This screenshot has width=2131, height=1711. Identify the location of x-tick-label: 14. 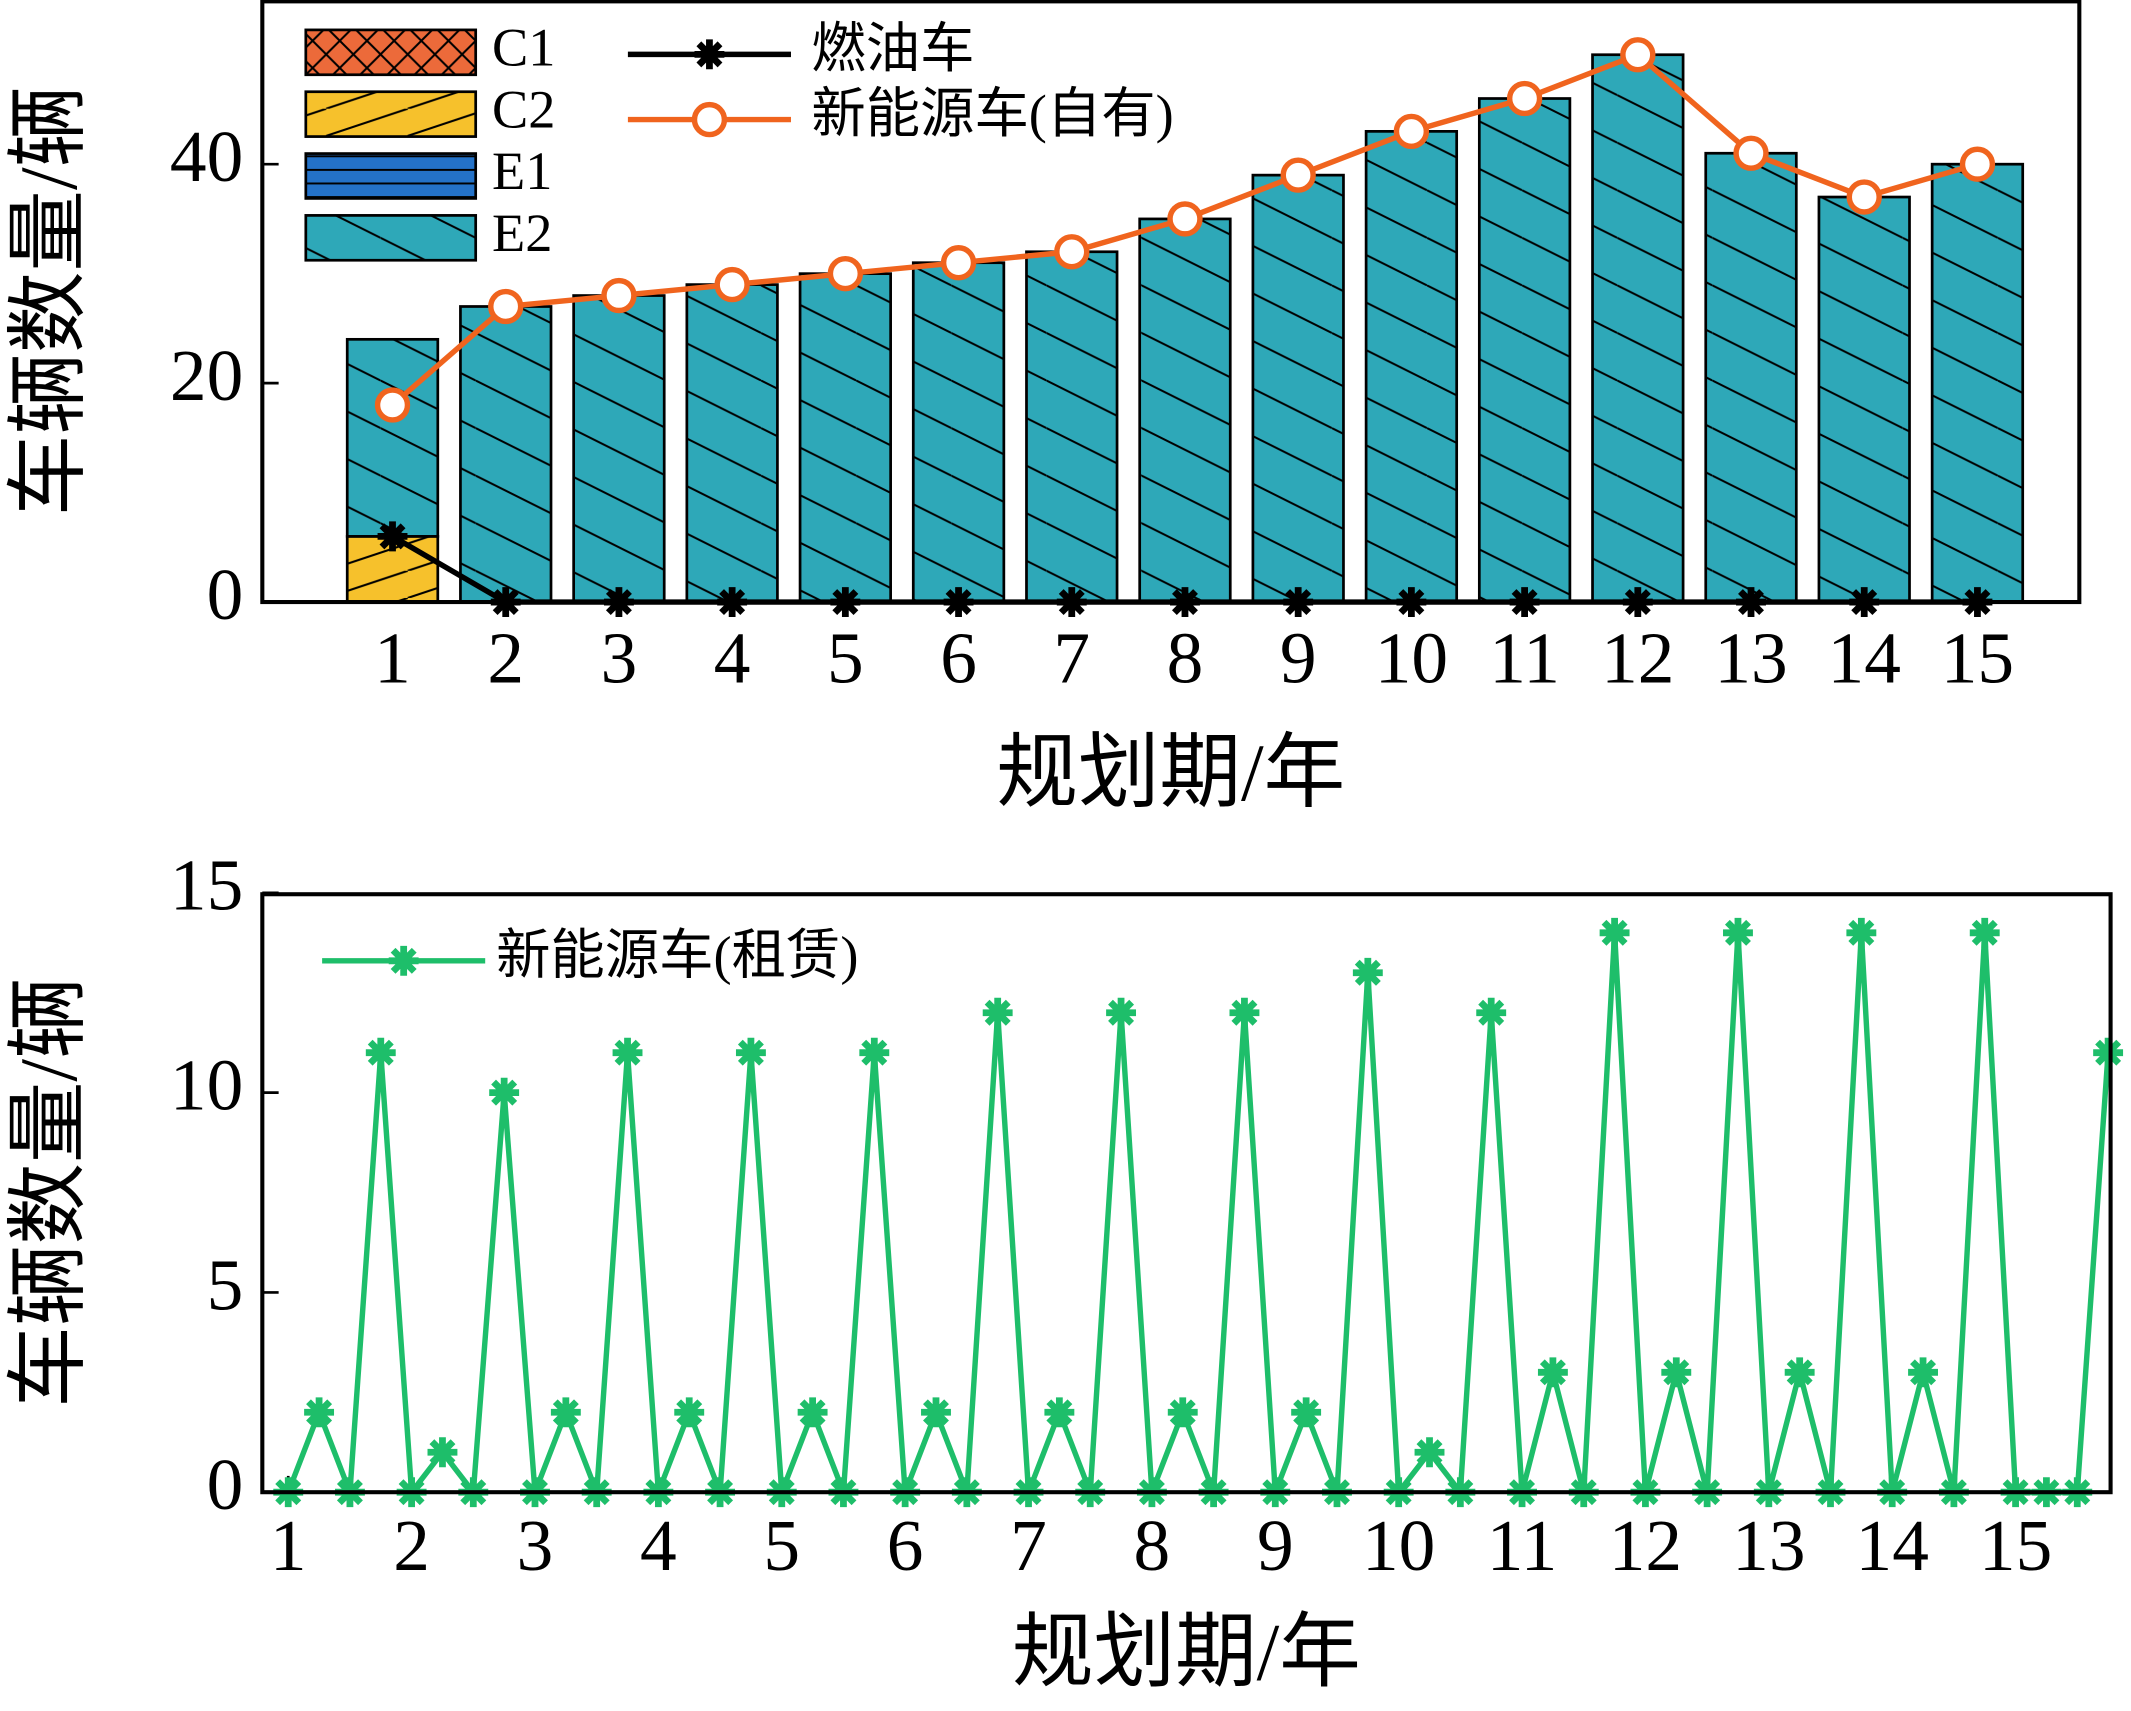
(1864, 658).